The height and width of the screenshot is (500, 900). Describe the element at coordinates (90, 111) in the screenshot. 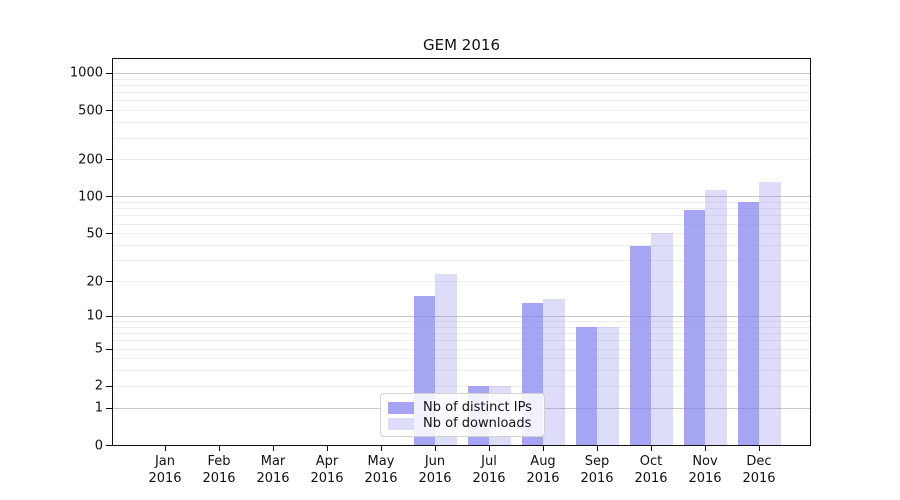

I see `y-tick-label: 500` at that location.